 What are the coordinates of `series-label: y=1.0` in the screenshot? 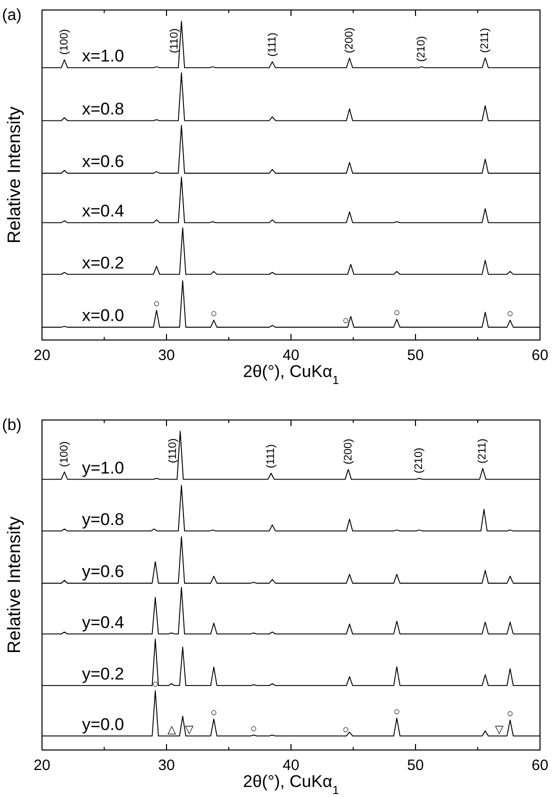 It's located at (103, 468).